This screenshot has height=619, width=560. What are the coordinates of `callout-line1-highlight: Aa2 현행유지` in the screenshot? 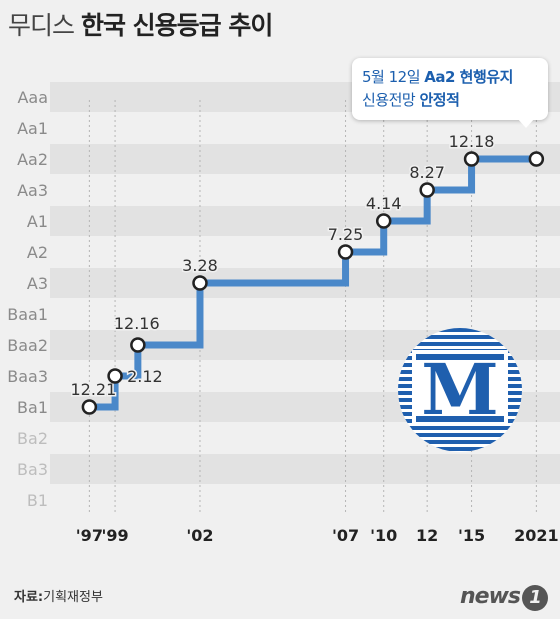 It's located at (468, 77).